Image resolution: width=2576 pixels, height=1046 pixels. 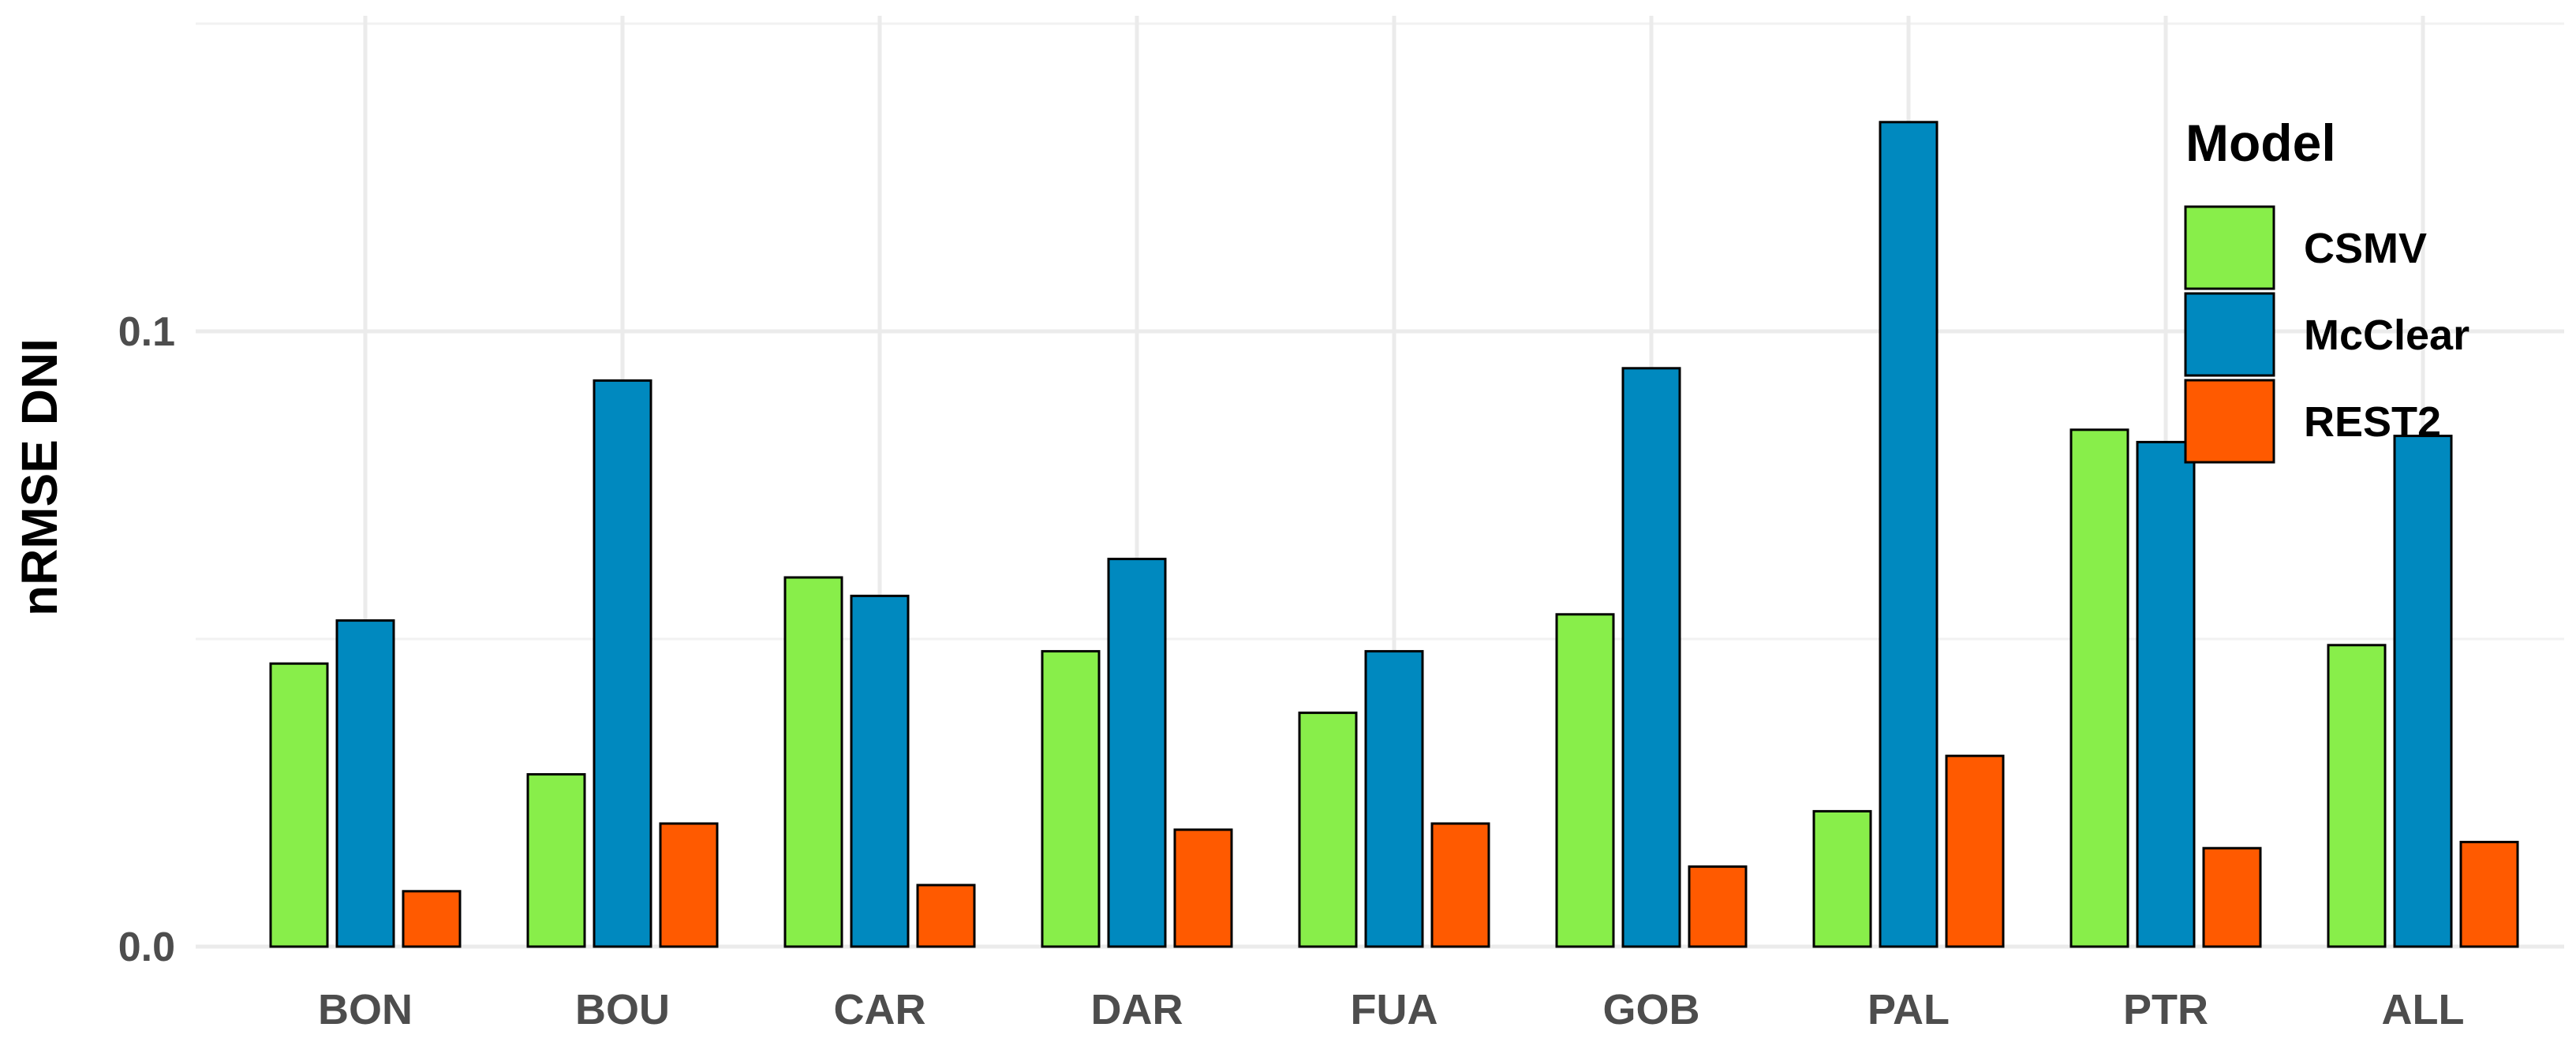 What do you see at coordinates (2099, 688) in the screenshot?
I see `bar-csmv-ptr` at bounding box center [2099, 688].